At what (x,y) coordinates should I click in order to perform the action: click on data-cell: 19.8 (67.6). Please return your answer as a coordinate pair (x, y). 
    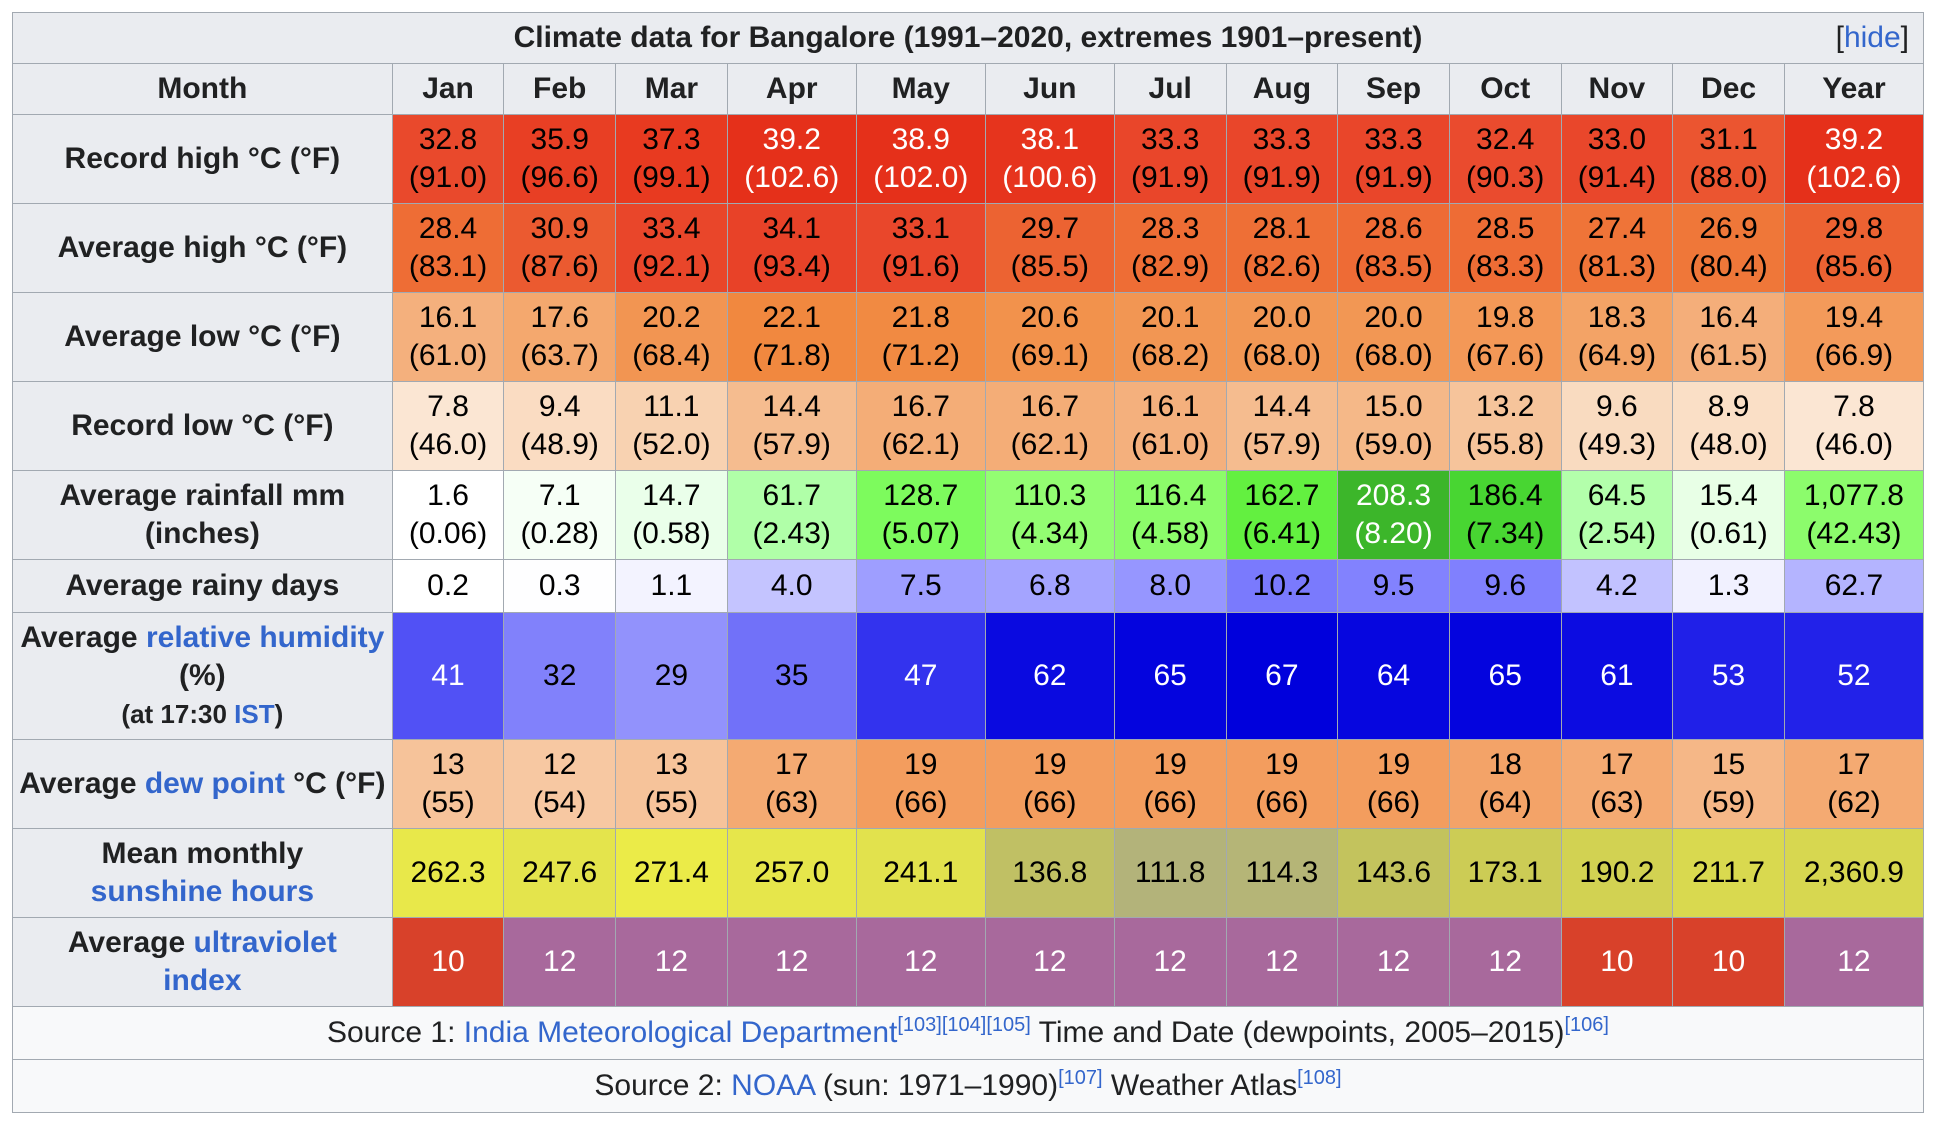
    Looking at the image, I should click on (1505, 337).